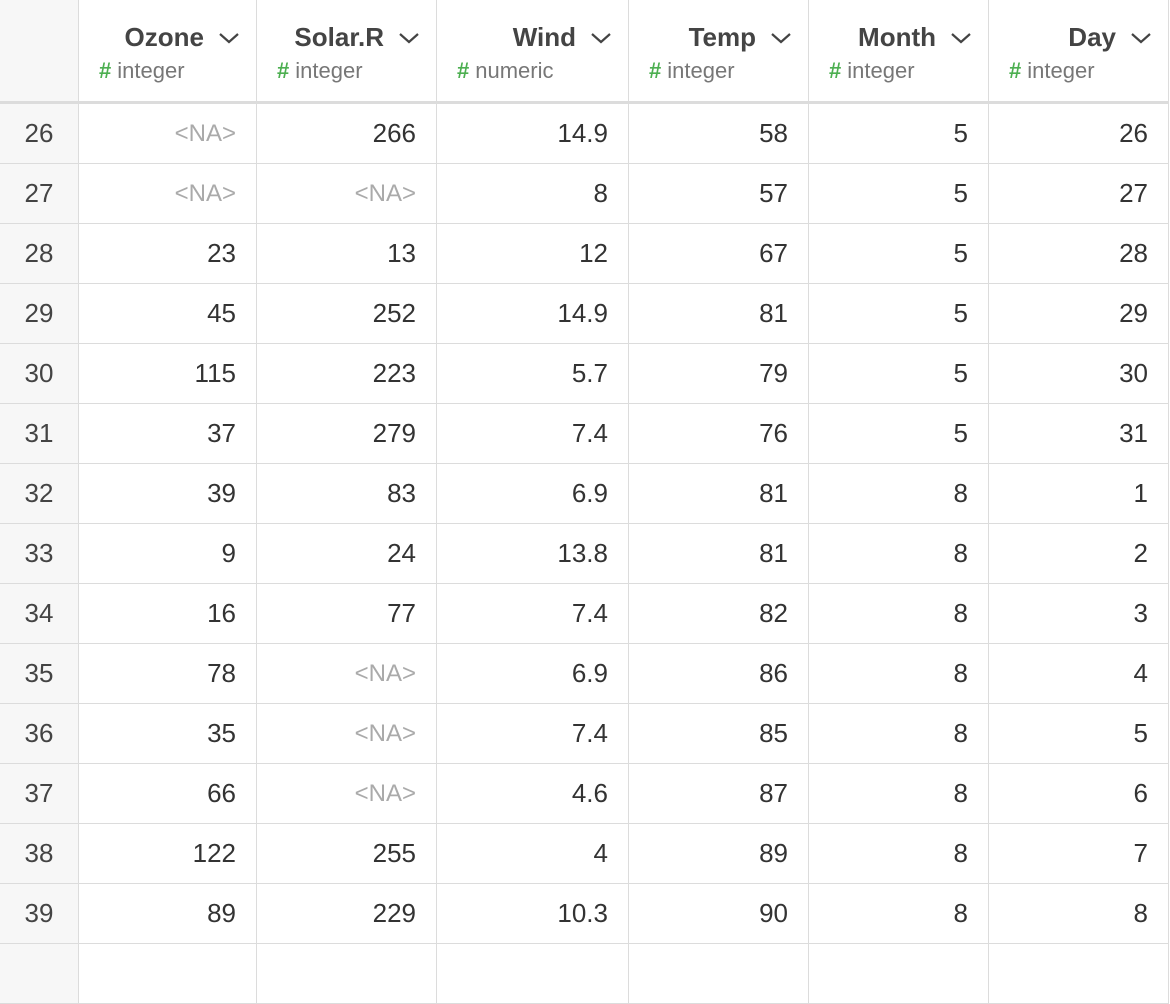  What do you see at coordinates (168, 433) in the screenshot?
I see `data-cell: 37` at bounding box center [168, 433].